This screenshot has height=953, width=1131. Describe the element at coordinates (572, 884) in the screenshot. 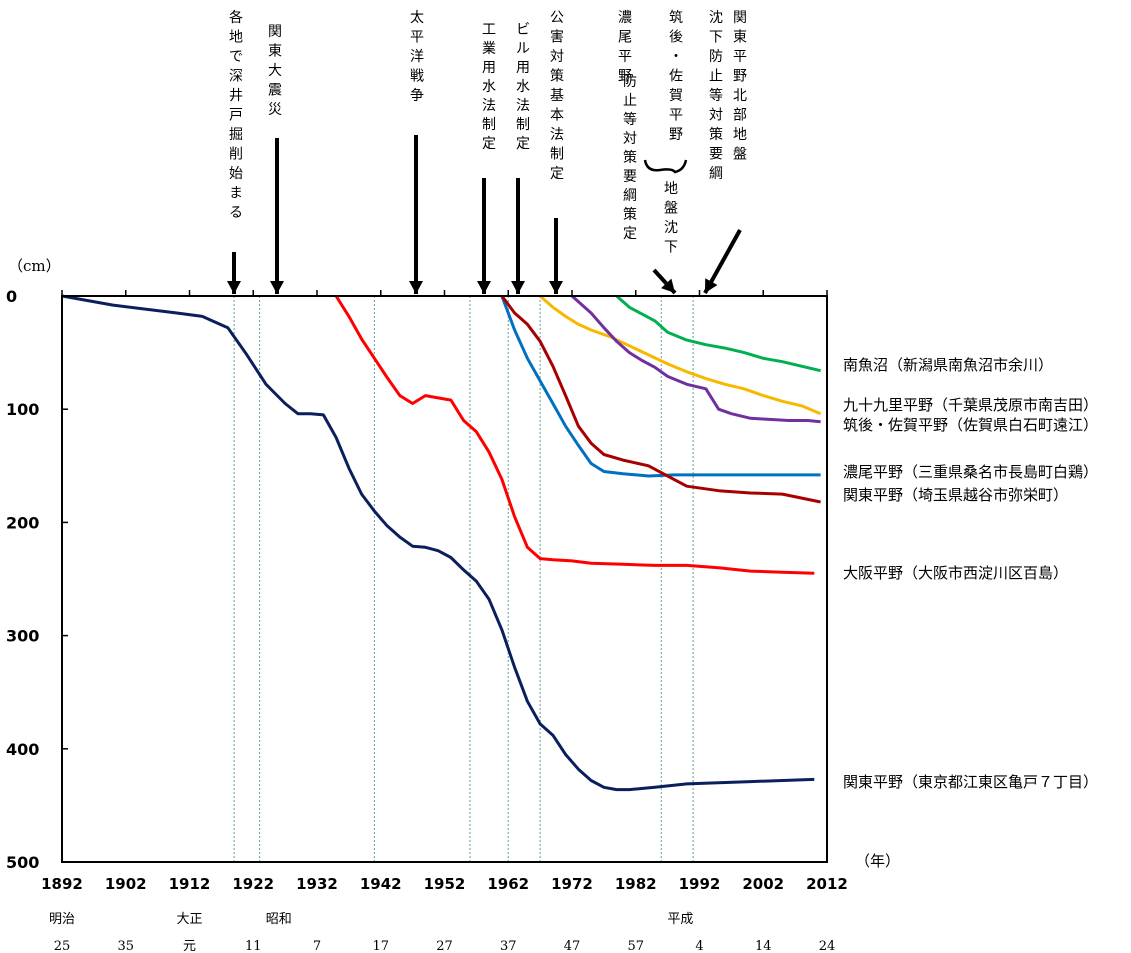

I see `x-tick-label: 1972` at that location.